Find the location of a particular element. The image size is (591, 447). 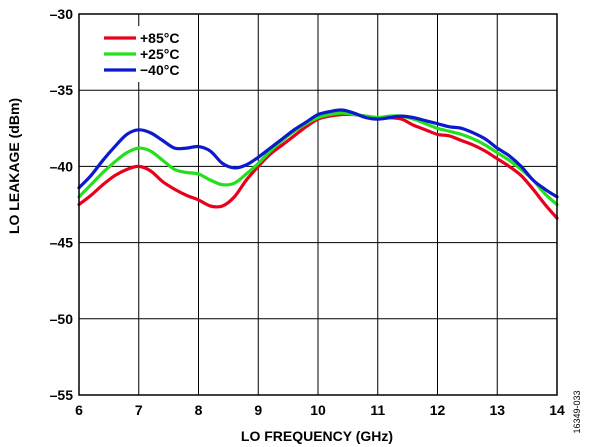

y-tick-label: –30 is located at coordinates (62, 14).